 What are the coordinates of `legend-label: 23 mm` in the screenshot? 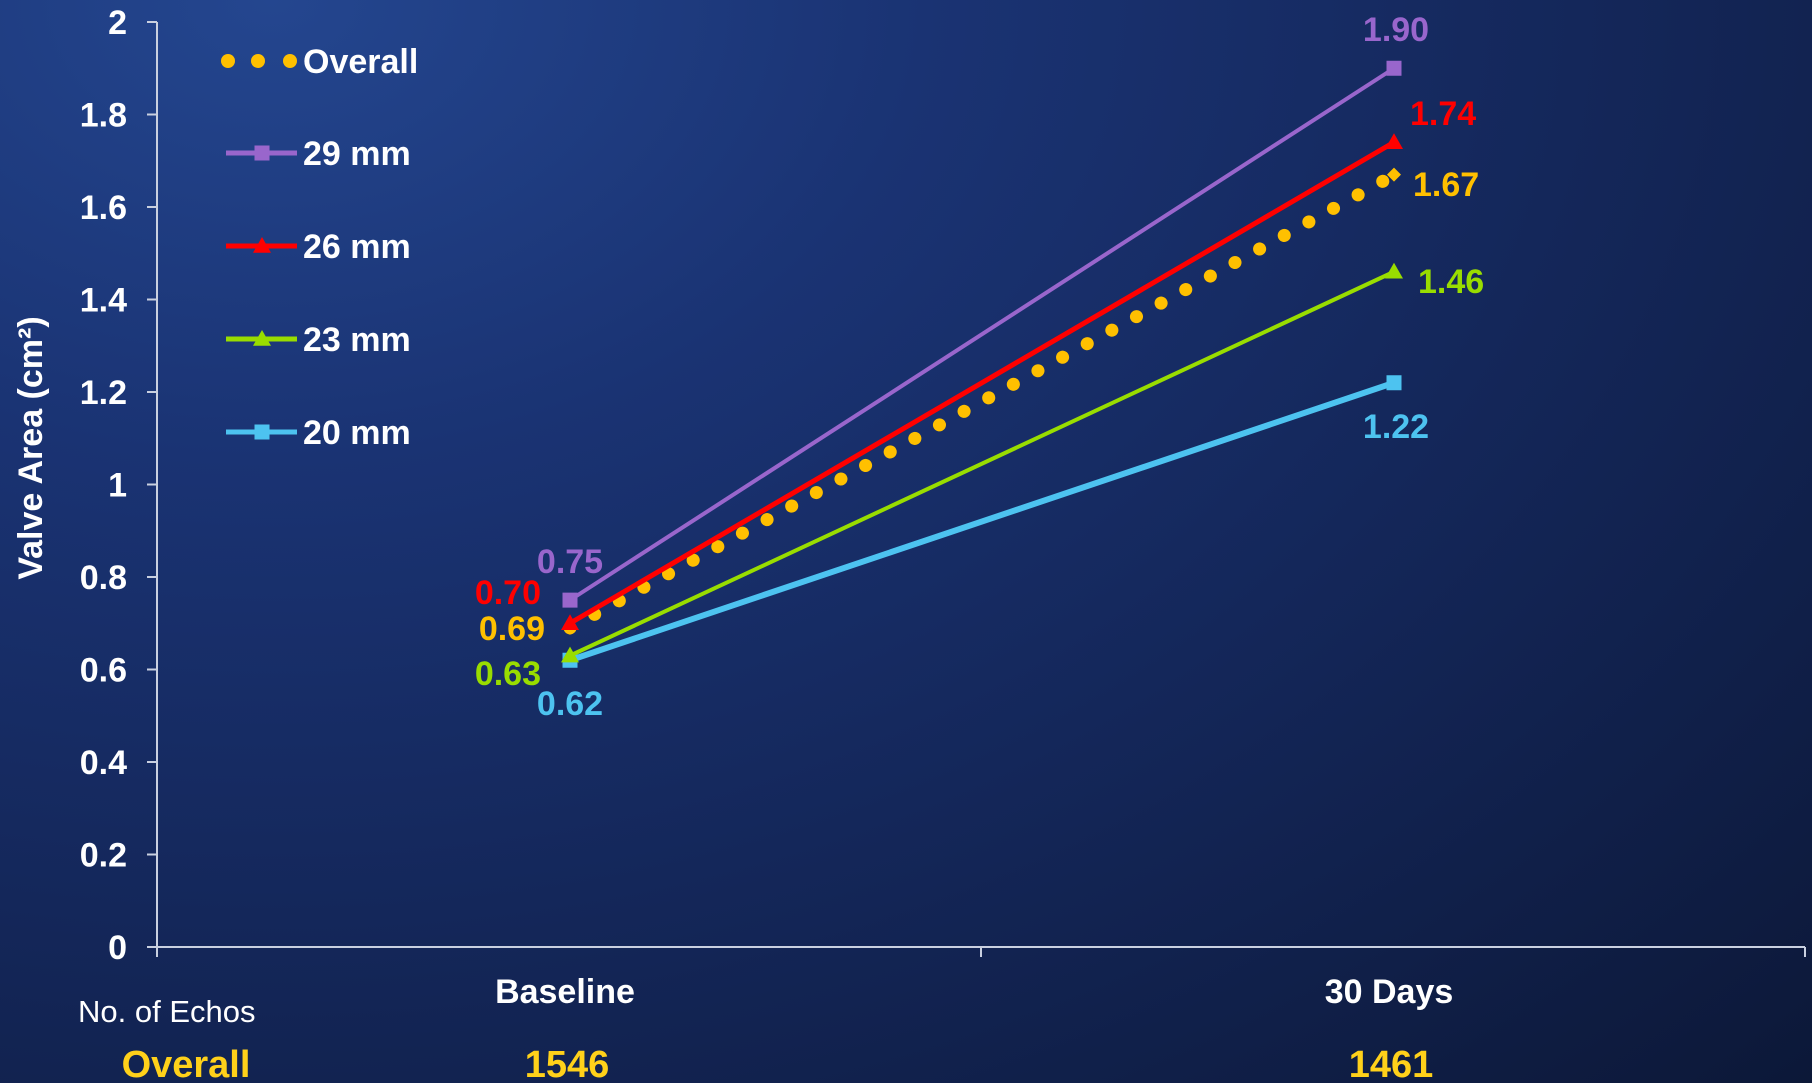 It's located at (357, 340).